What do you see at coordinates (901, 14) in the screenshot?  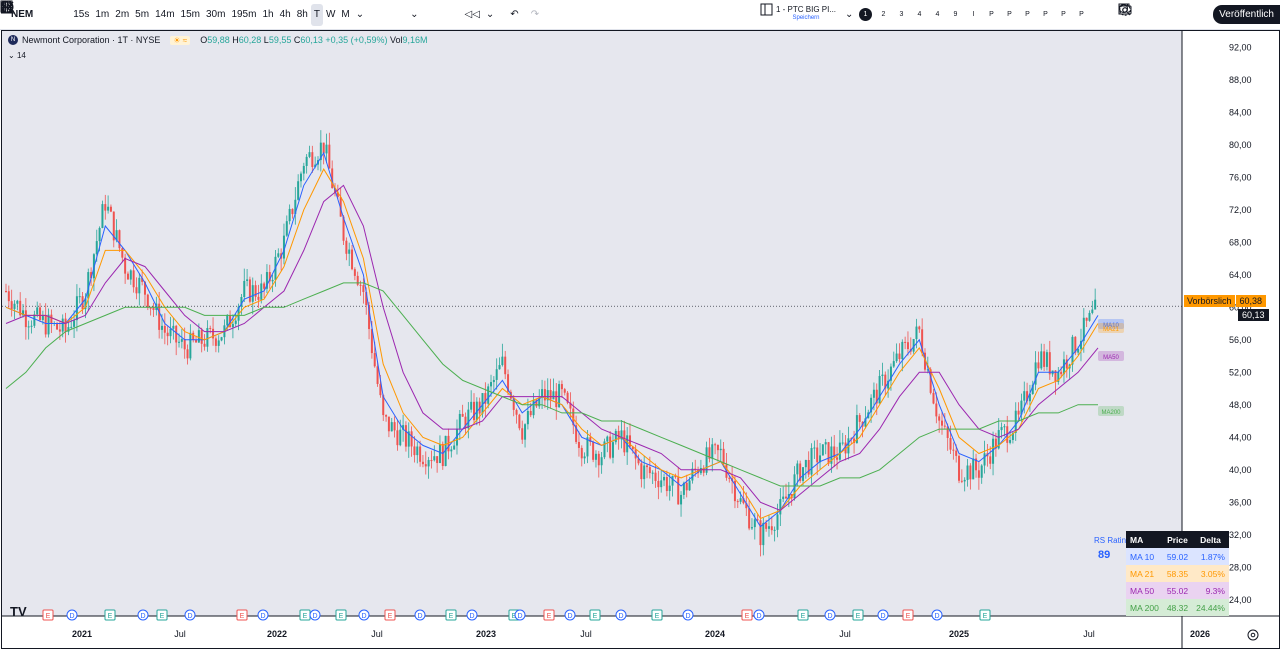 I see `layout-tab: 3` at bounding box center [901, 14].